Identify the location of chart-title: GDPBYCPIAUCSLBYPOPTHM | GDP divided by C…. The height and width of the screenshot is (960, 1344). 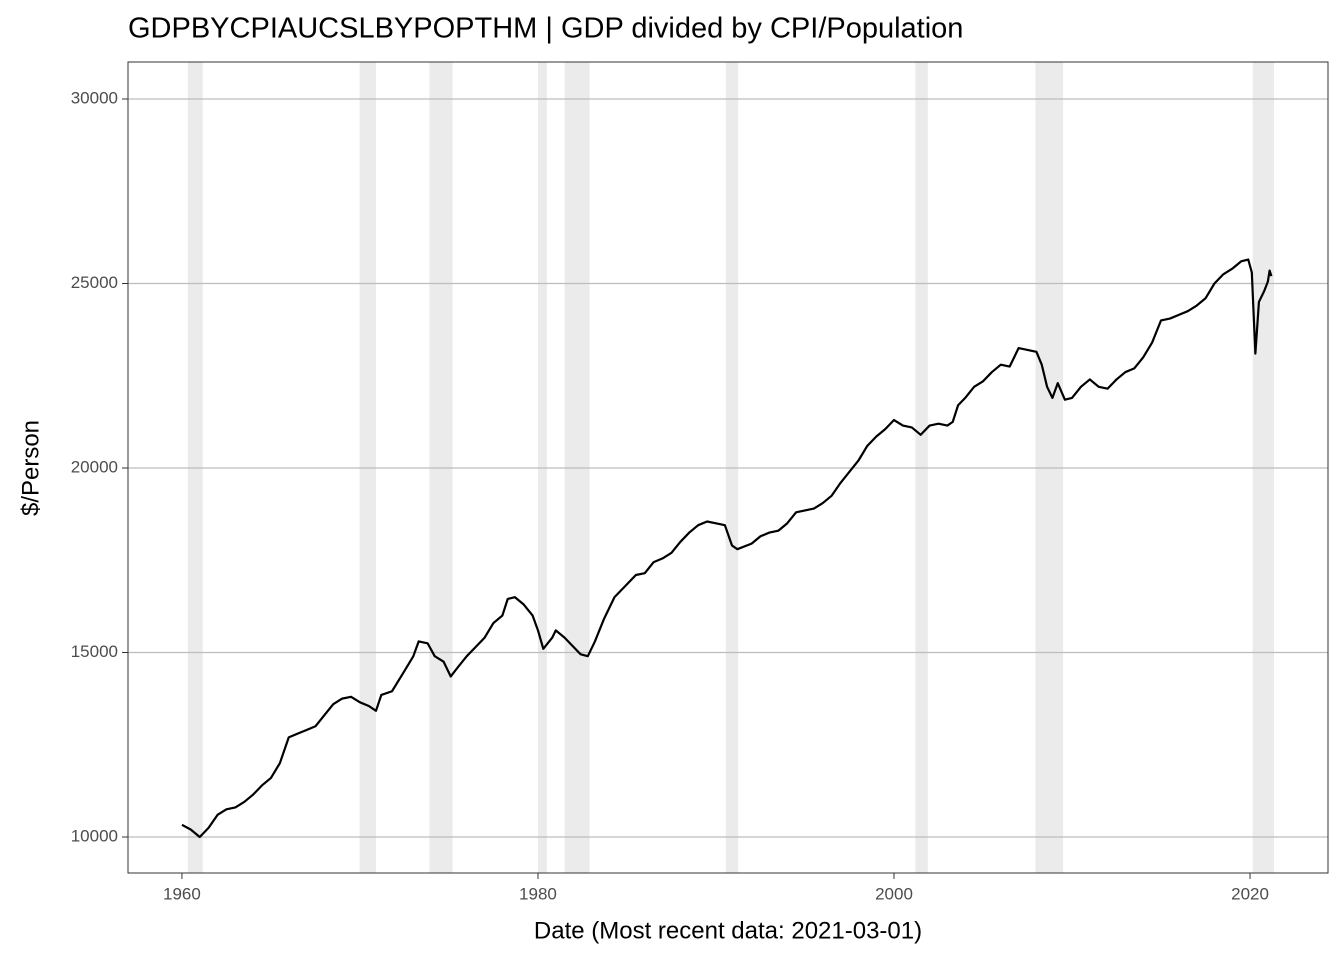
(545, 29).